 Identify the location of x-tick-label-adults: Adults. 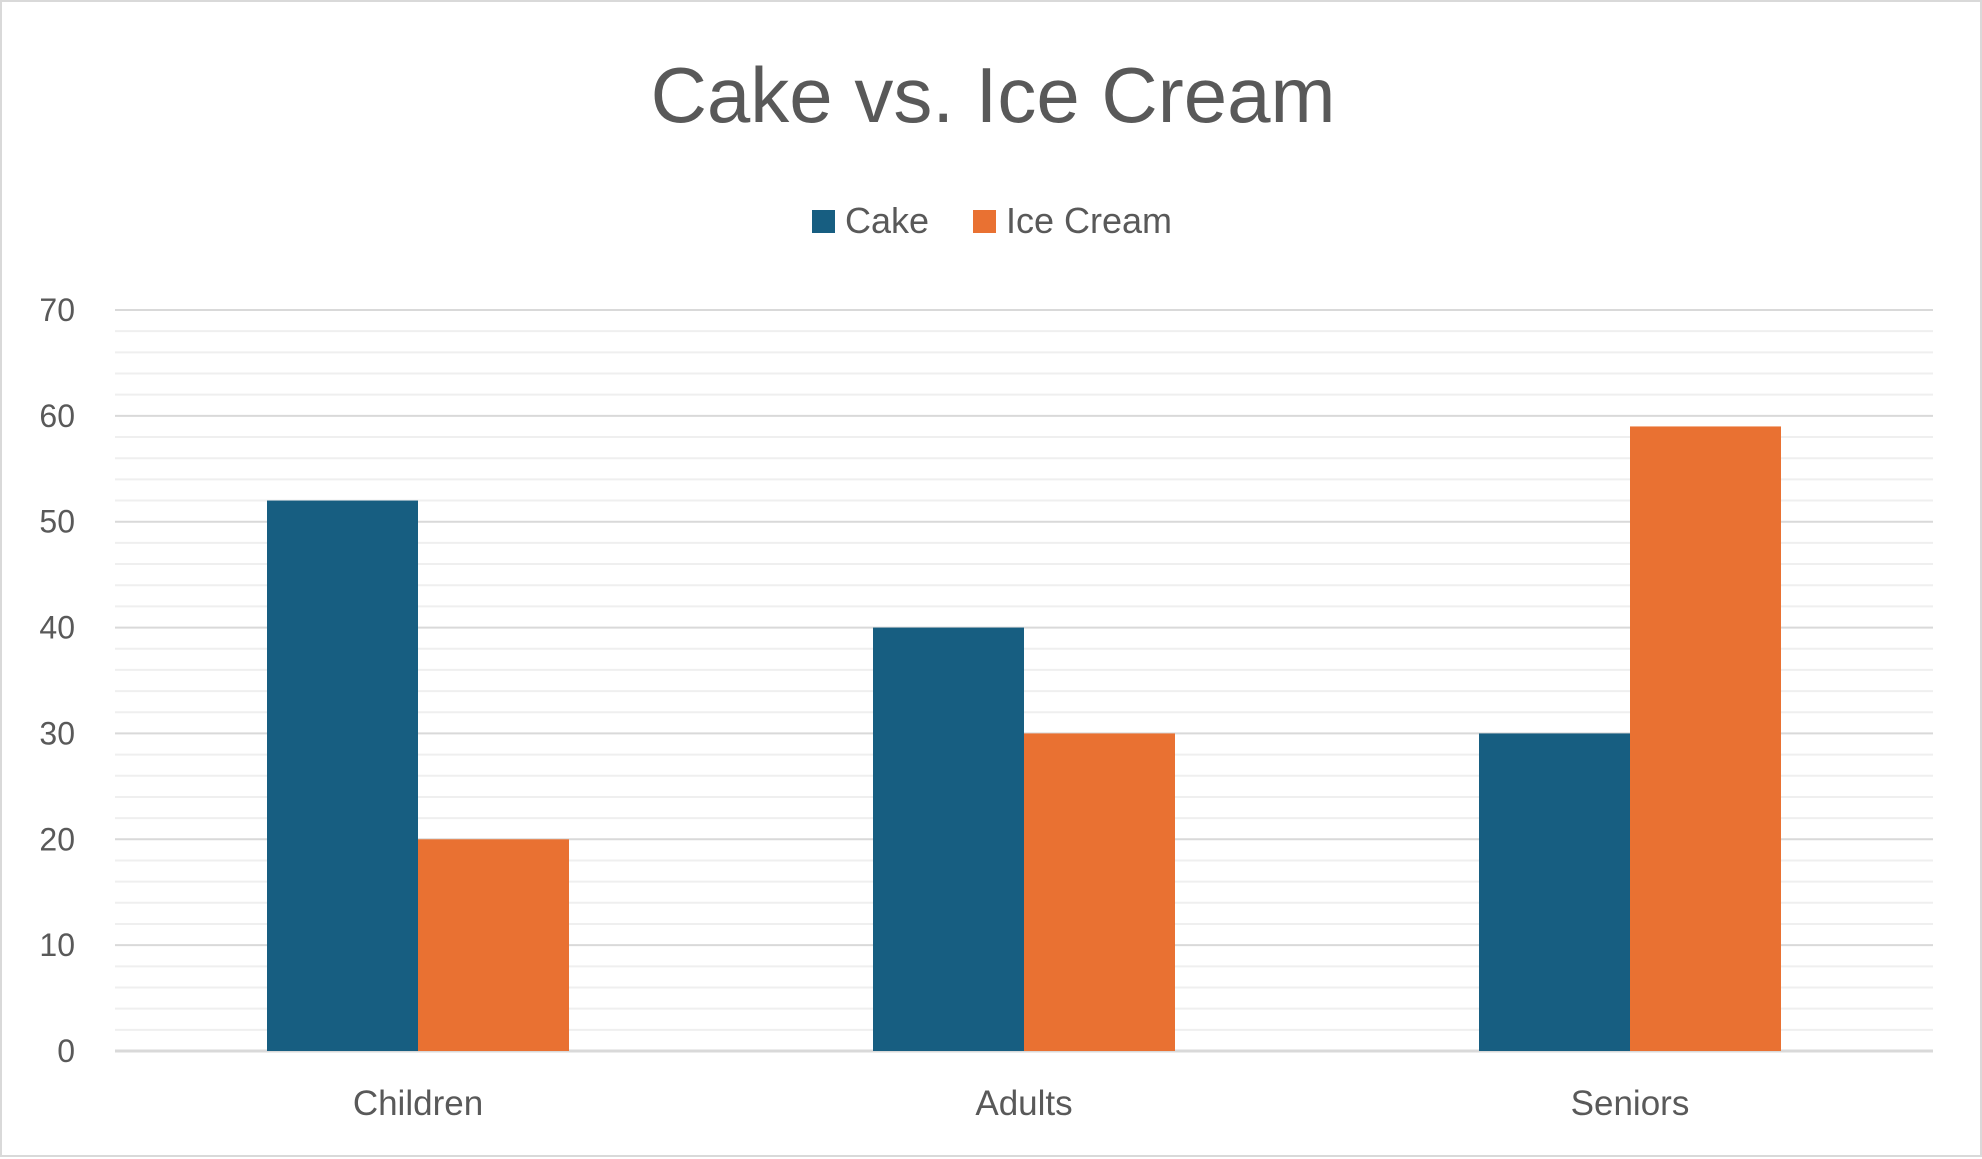
(1023, 1103).